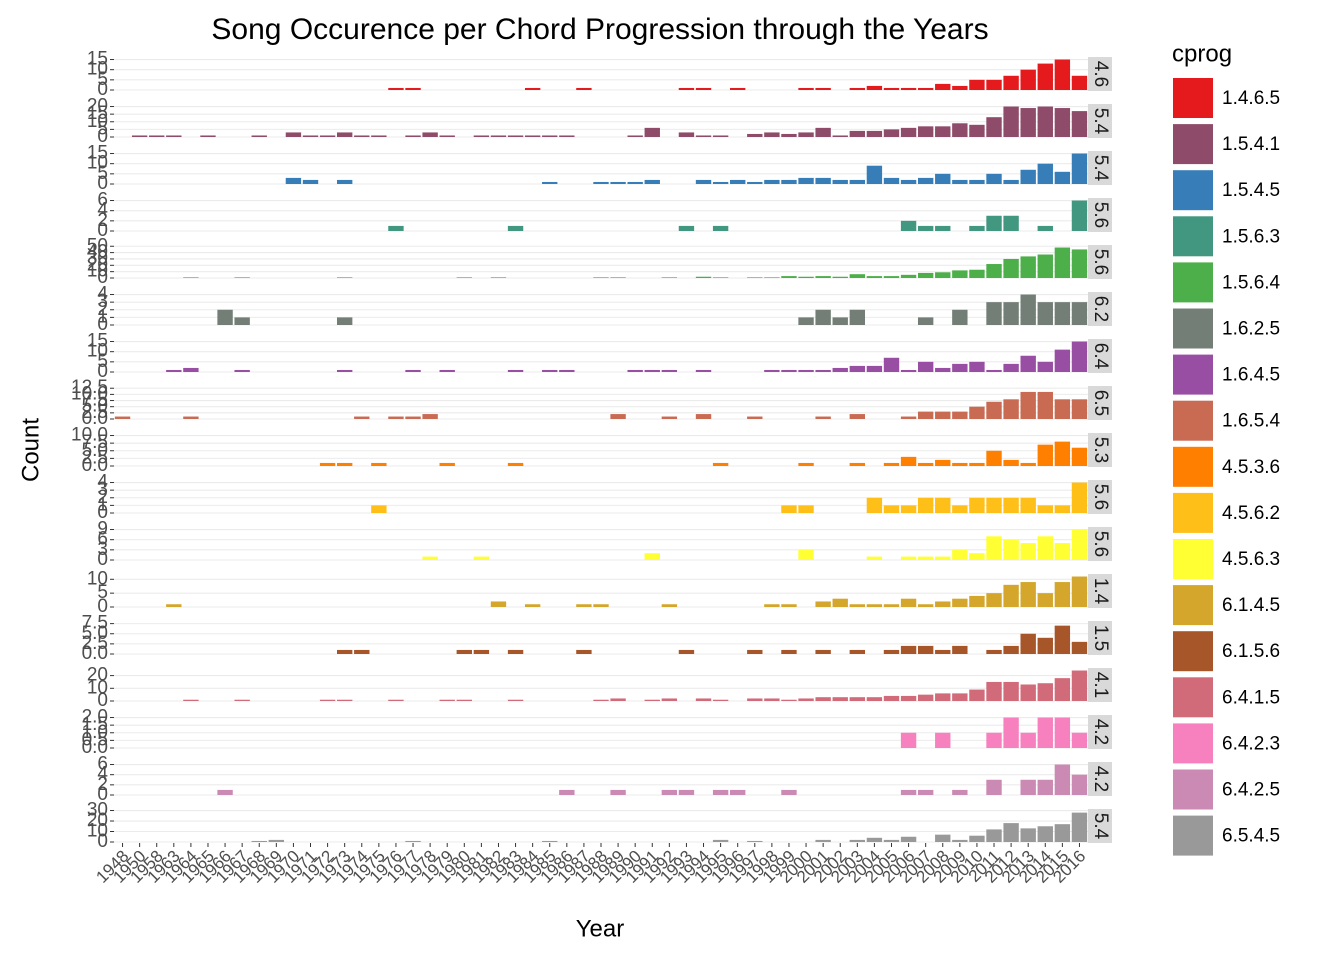 Image resolution: width=1344 pixels, height=960 pixels. What do you see at coordinates (102, 128) in the screenshot?
I see `y-tick-label: 5` at bounding box center [102, 128].